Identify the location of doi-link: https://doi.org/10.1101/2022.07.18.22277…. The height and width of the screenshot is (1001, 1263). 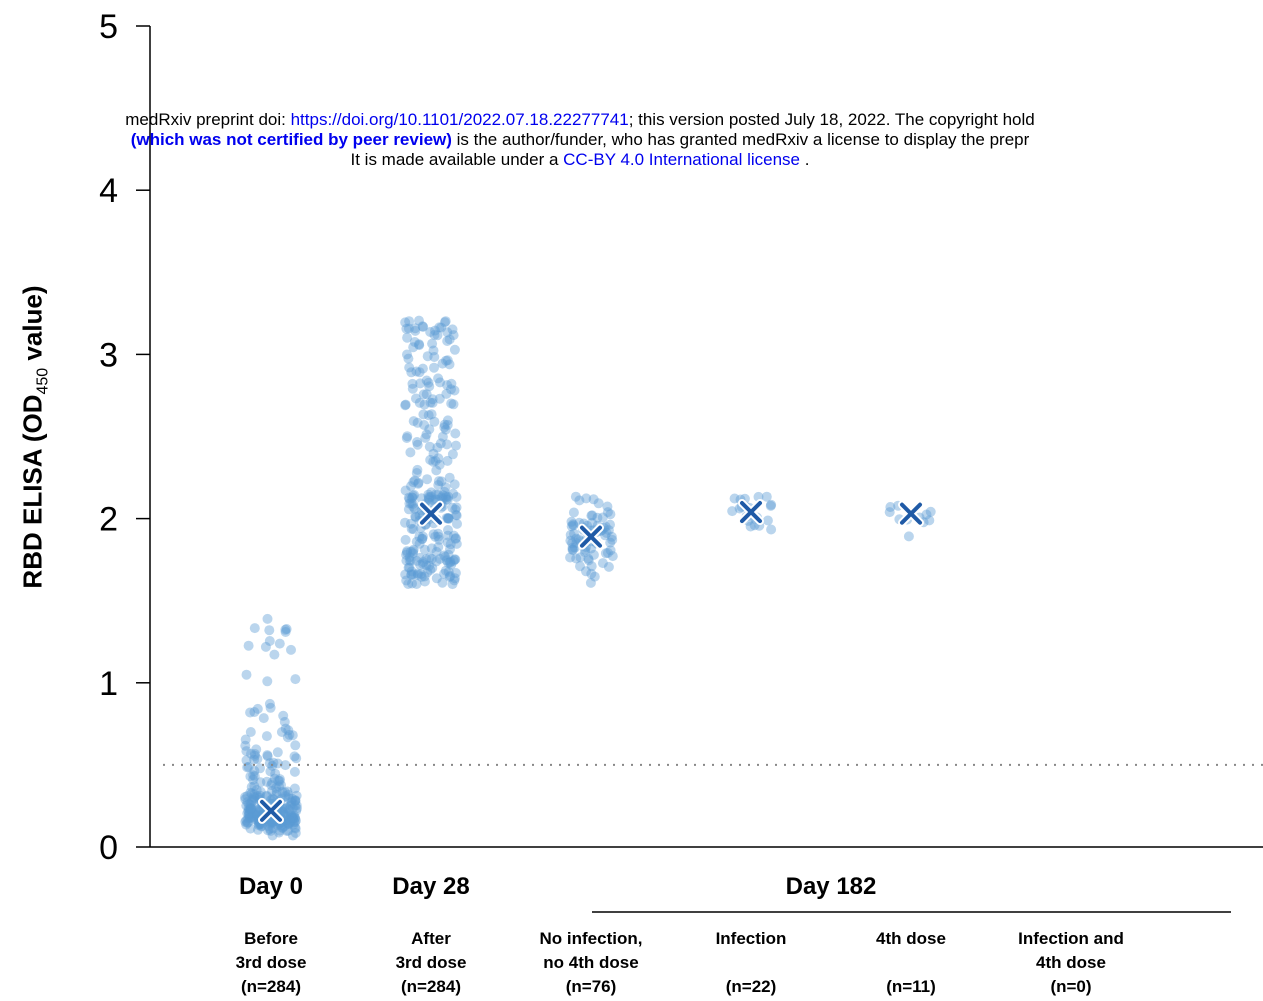
(459, 119).